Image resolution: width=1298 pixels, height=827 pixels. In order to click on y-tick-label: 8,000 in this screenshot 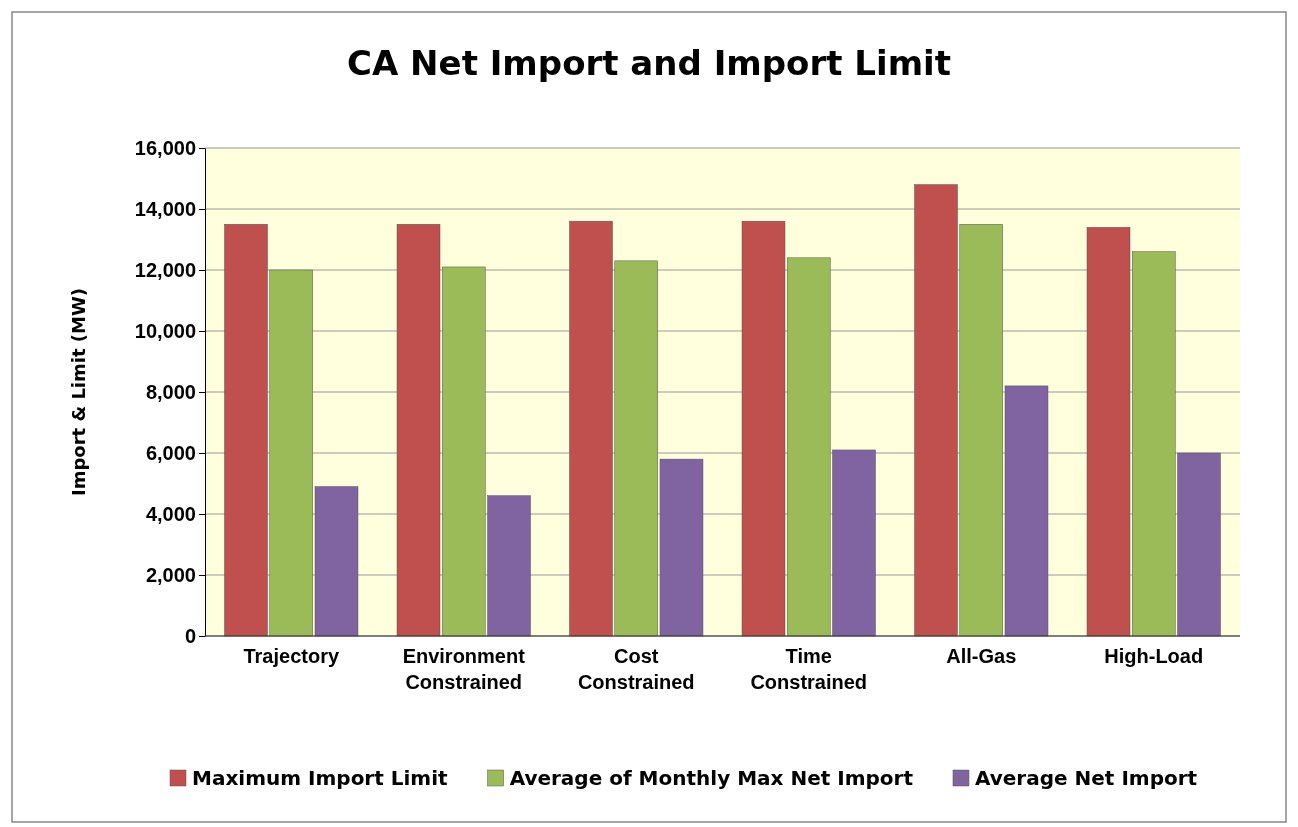, I will do `click(170, 391)`.